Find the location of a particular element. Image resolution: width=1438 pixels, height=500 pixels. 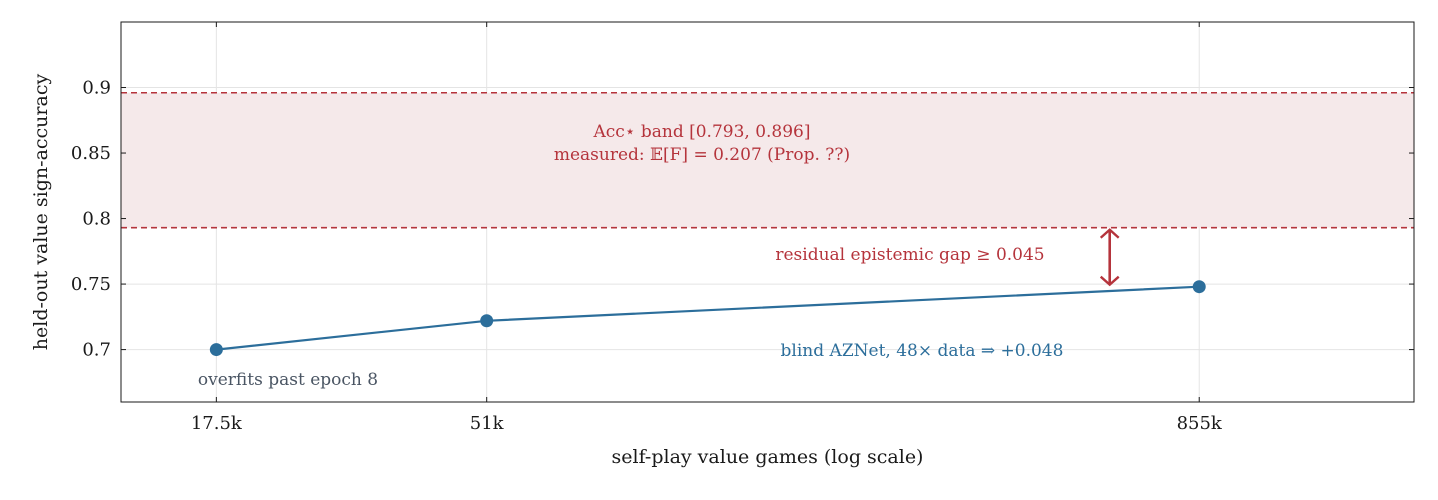

band-label-line2: measured: 𝔼[F] = 0.207 (Prop. ??) is located at coordinates (702, 155).